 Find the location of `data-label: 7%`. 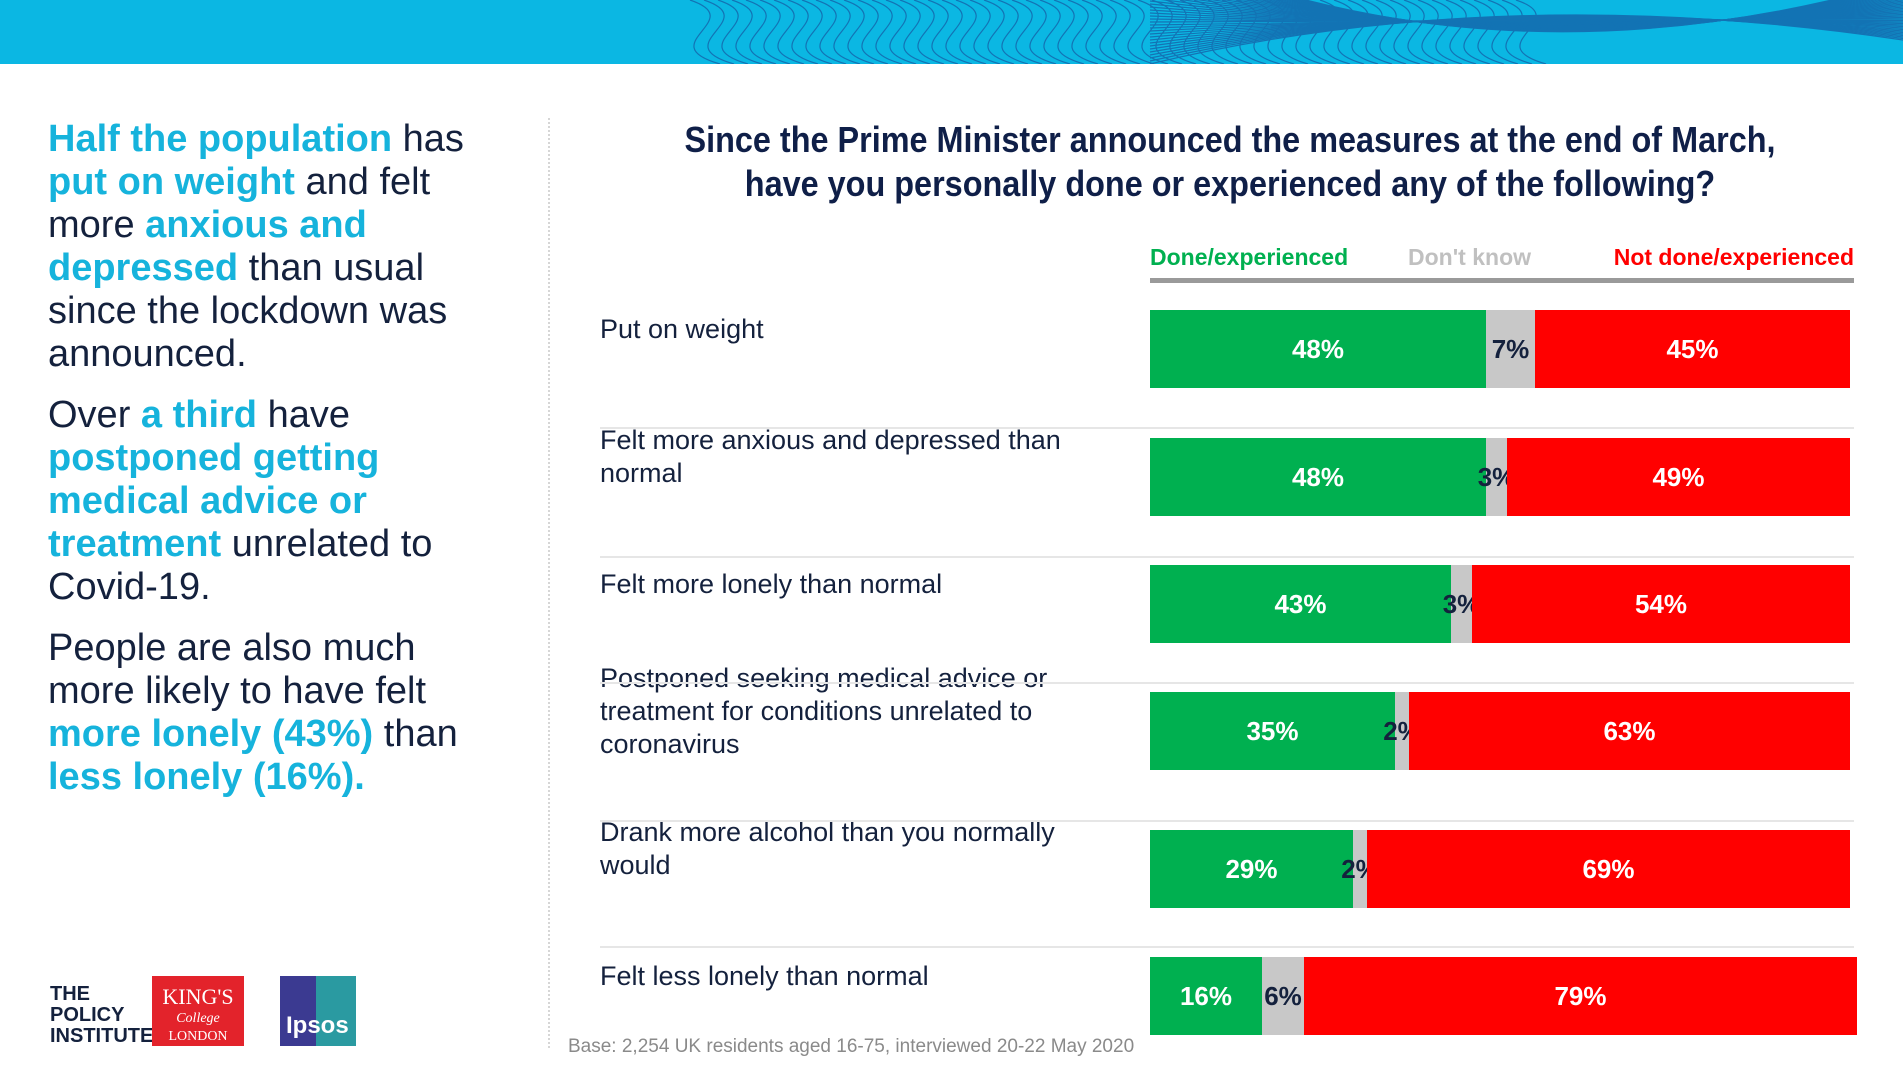

data-label: 7% is located at coordinates (1510, 348).